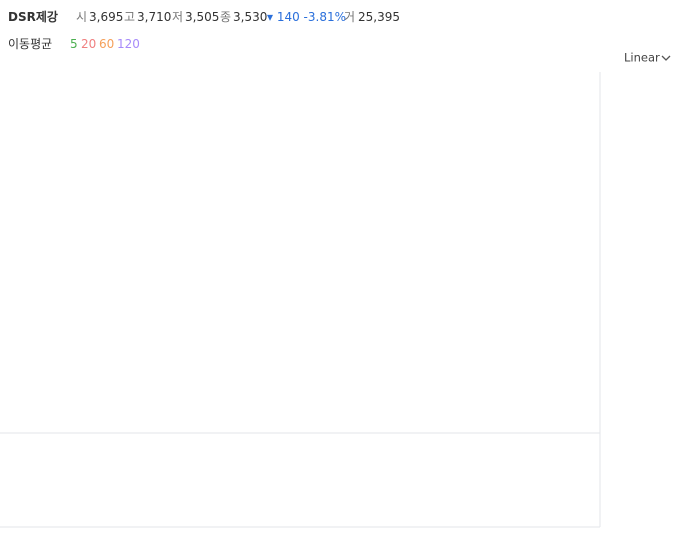 The width and height of the screenshot is (678, 553). I want to click on open-value: 3,695, so click(106, 17).